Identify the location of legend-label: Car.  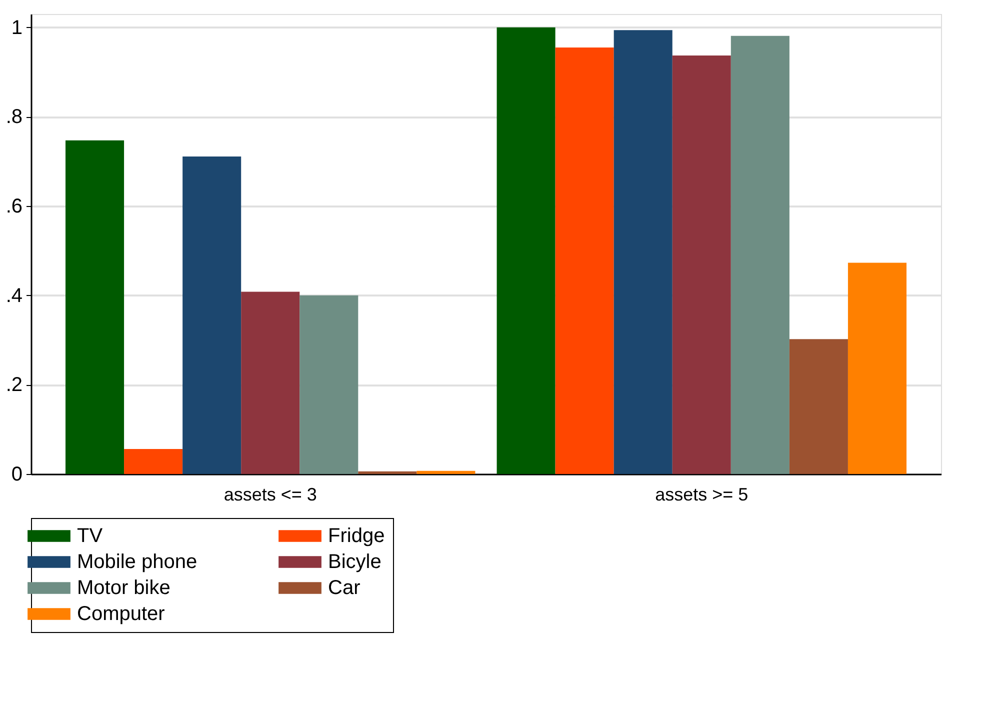
(344, 588).